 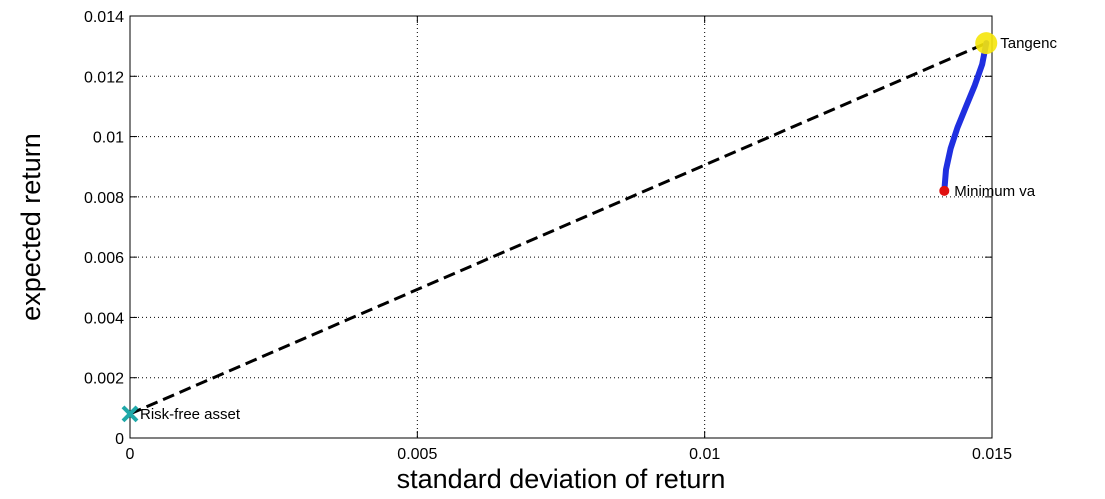 I want to click on y-tick-label: 0.006, so click(x=104, y=258).